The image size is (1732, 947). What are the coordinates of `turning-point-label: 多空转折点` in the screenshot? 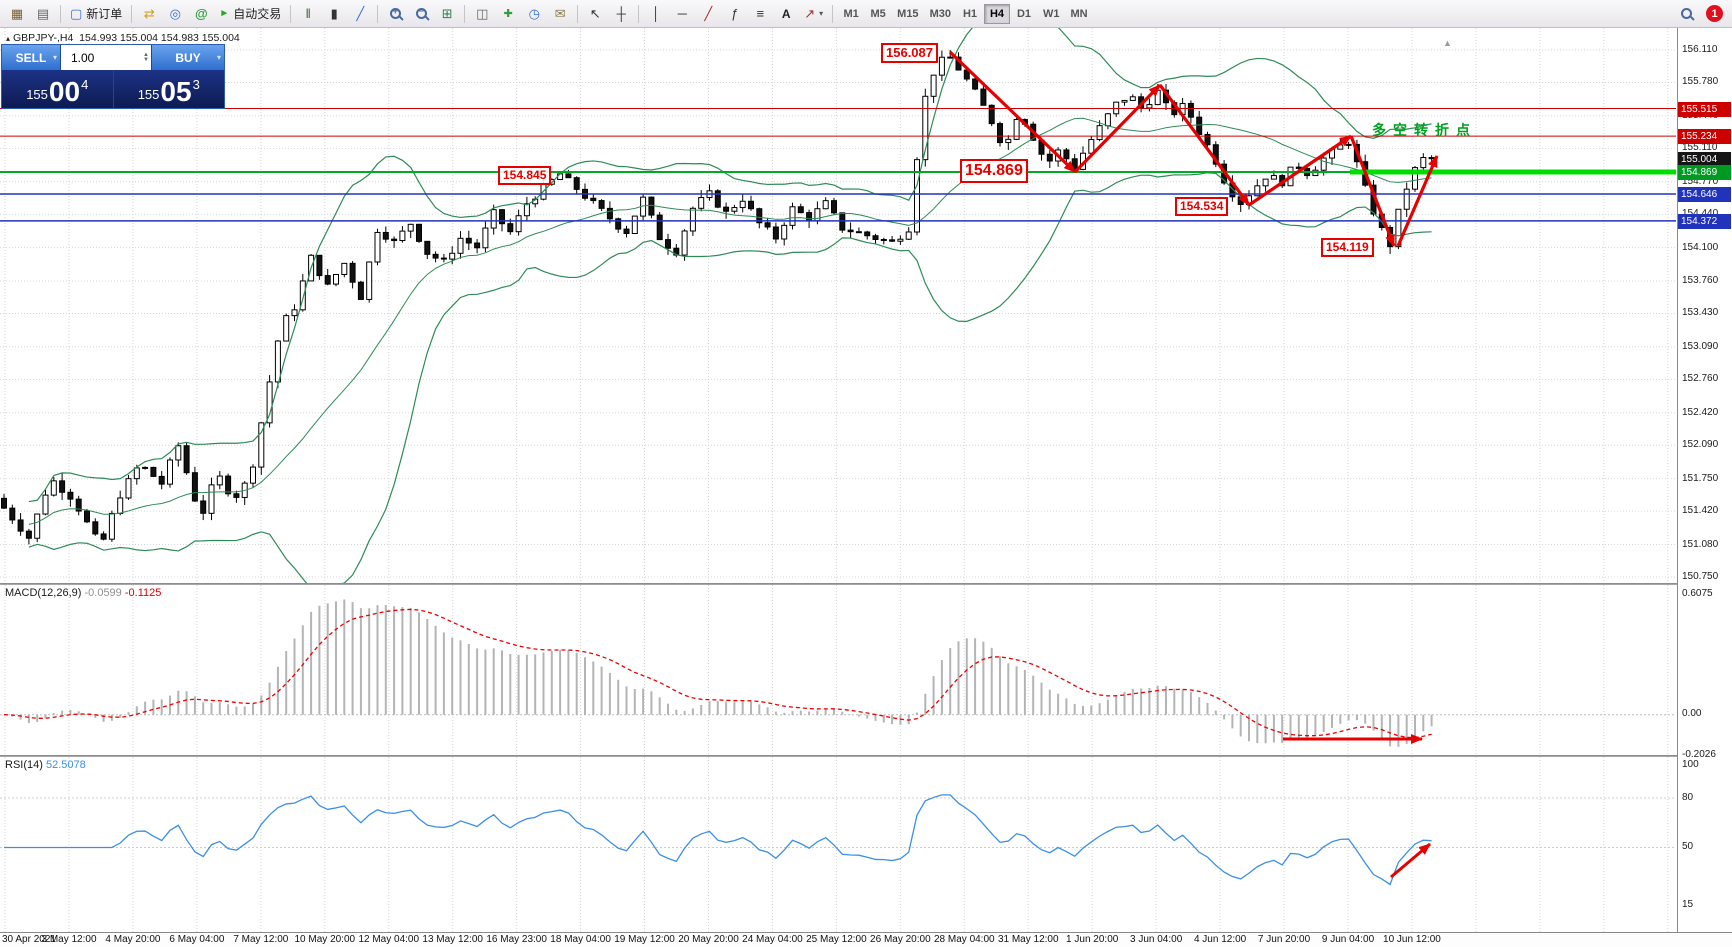 It's located at (1424, 130).